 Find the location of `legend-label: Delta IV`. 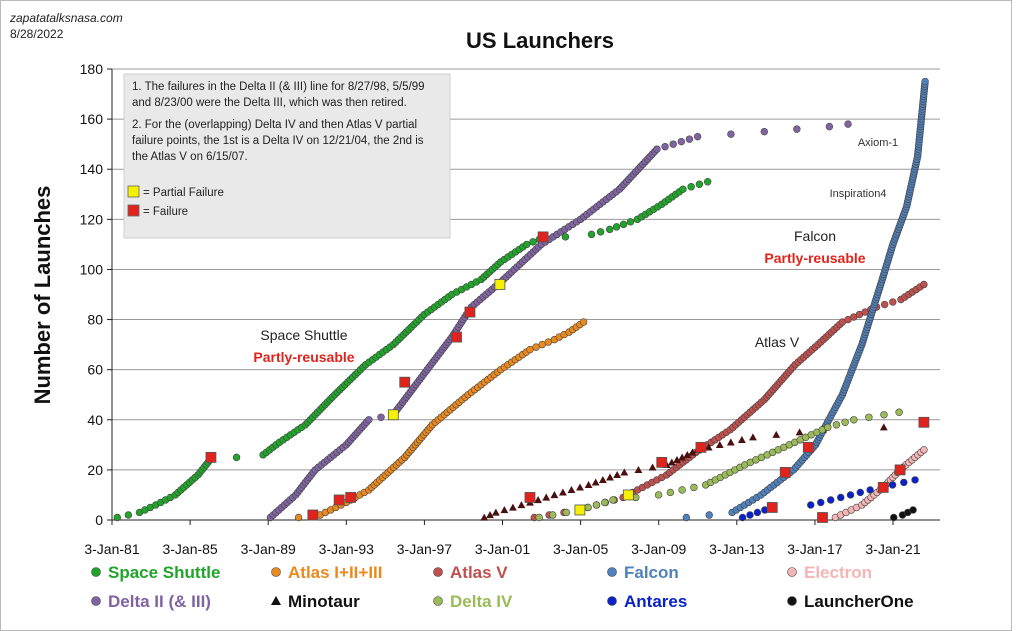

legend-label: Delta IV is located at coordinates (481, 601).